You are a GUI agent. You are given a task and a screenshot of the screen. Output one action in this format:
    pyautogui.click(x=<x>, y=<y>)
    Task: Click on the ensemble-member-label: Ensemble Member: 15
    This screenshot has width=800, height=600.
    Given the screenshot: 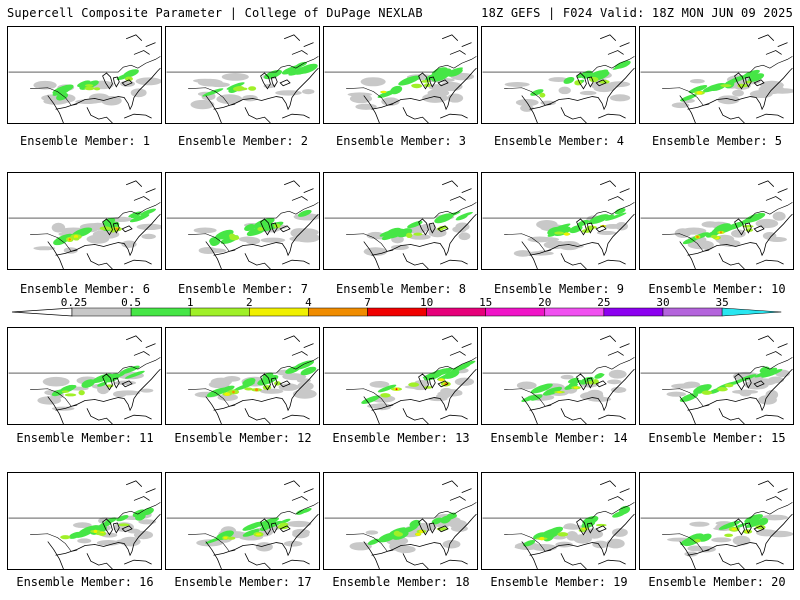 What is the action you would take?
    pyautogui.click(x=717, y=438)
    